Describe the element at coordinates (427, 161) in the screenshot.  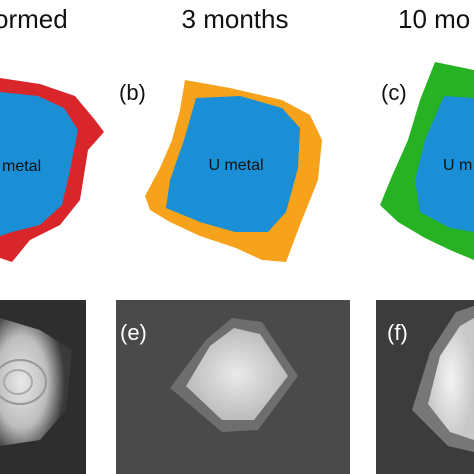
I see `panel-c: (c) U m` at that location.